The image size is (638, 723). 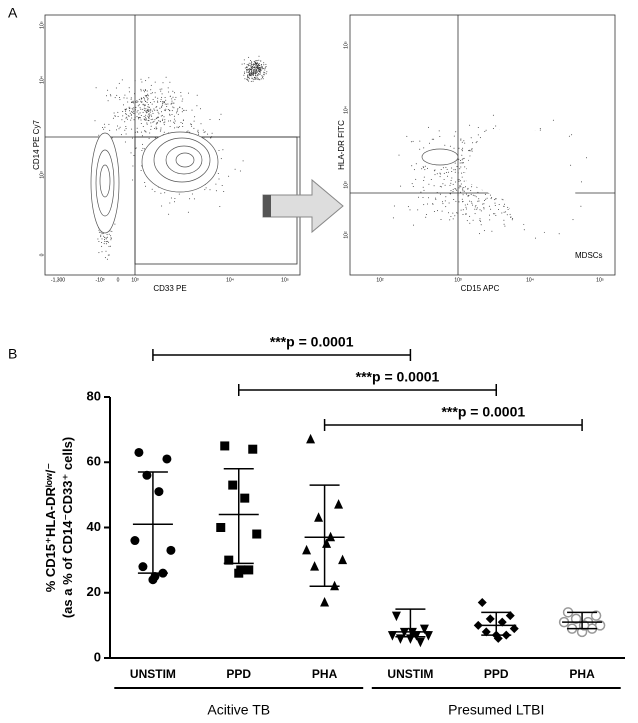 I want to click on y-tick-label: 20, so click(x=94, y=591).